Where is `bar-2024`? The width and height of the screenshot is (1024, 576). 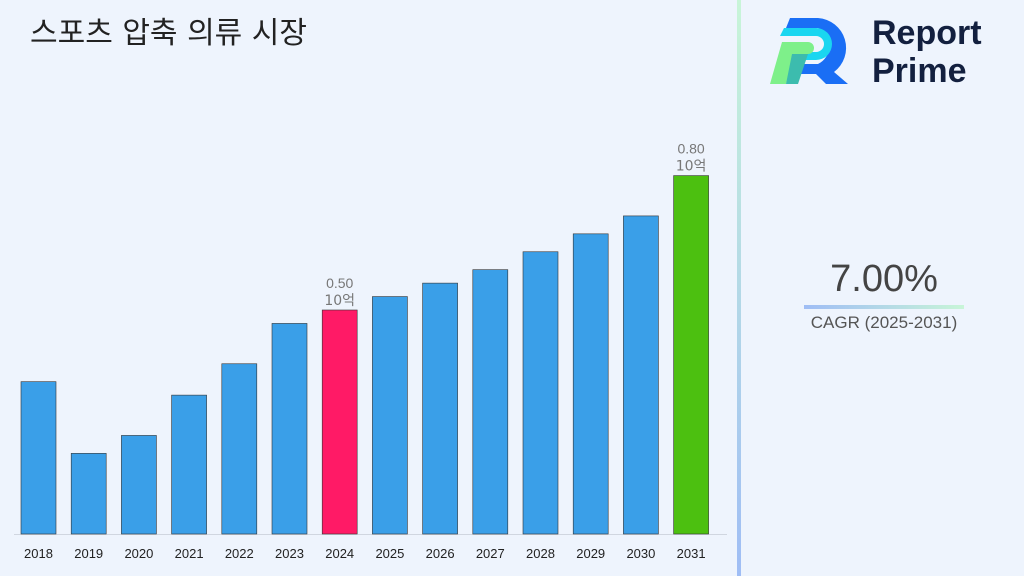 bar-2024 is located at coordinates (339, 422).